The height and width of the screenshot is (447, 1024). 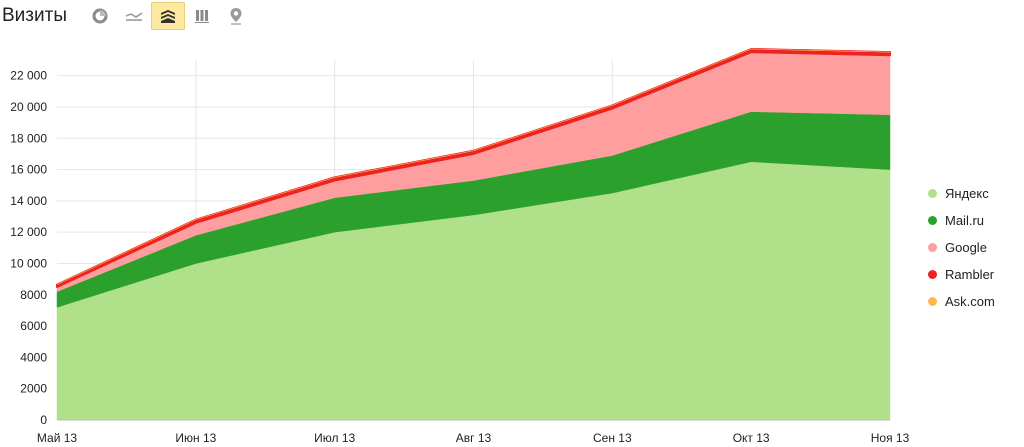 I want to click on area-chart-view-button, so click(x=167, y=16).